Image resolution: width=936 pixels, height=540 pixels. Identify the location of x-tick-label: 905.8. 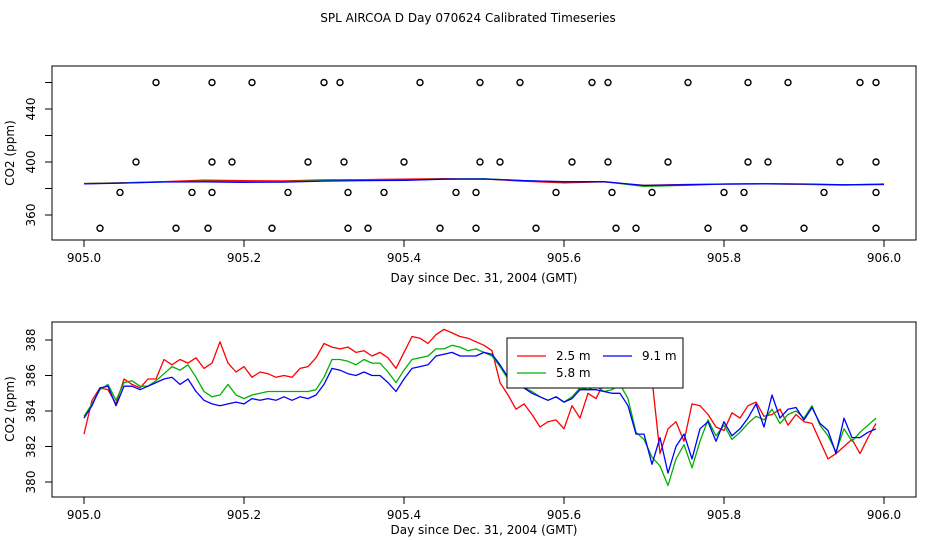
(724, 515).